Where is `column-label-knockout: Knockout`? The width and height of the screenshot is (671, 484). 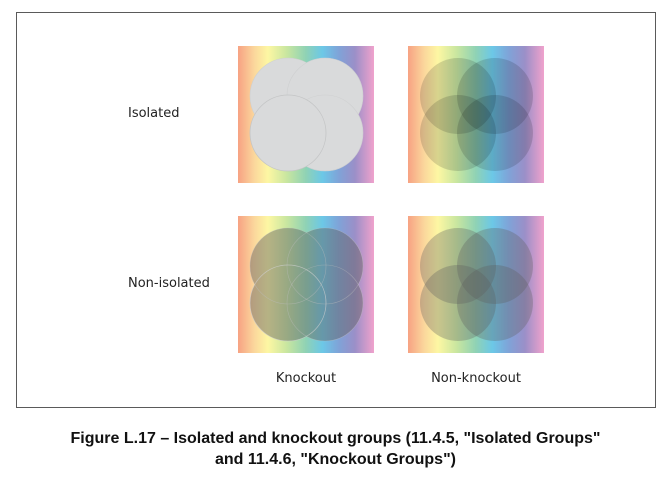
column-label-knockout: Knockout is located at coordinates (306, 378).